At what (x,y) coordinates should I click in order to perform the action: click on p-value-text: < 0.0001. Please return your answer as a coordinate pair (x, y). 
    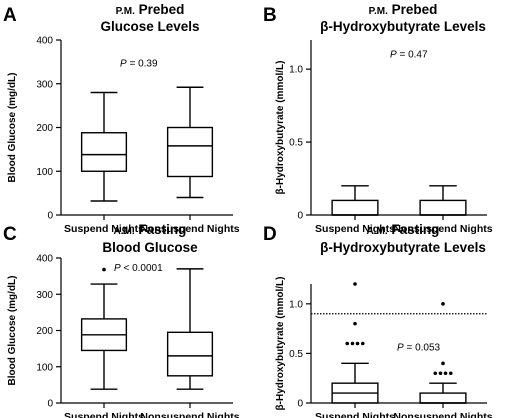
    Looking at the image, I should click on (142, 268).